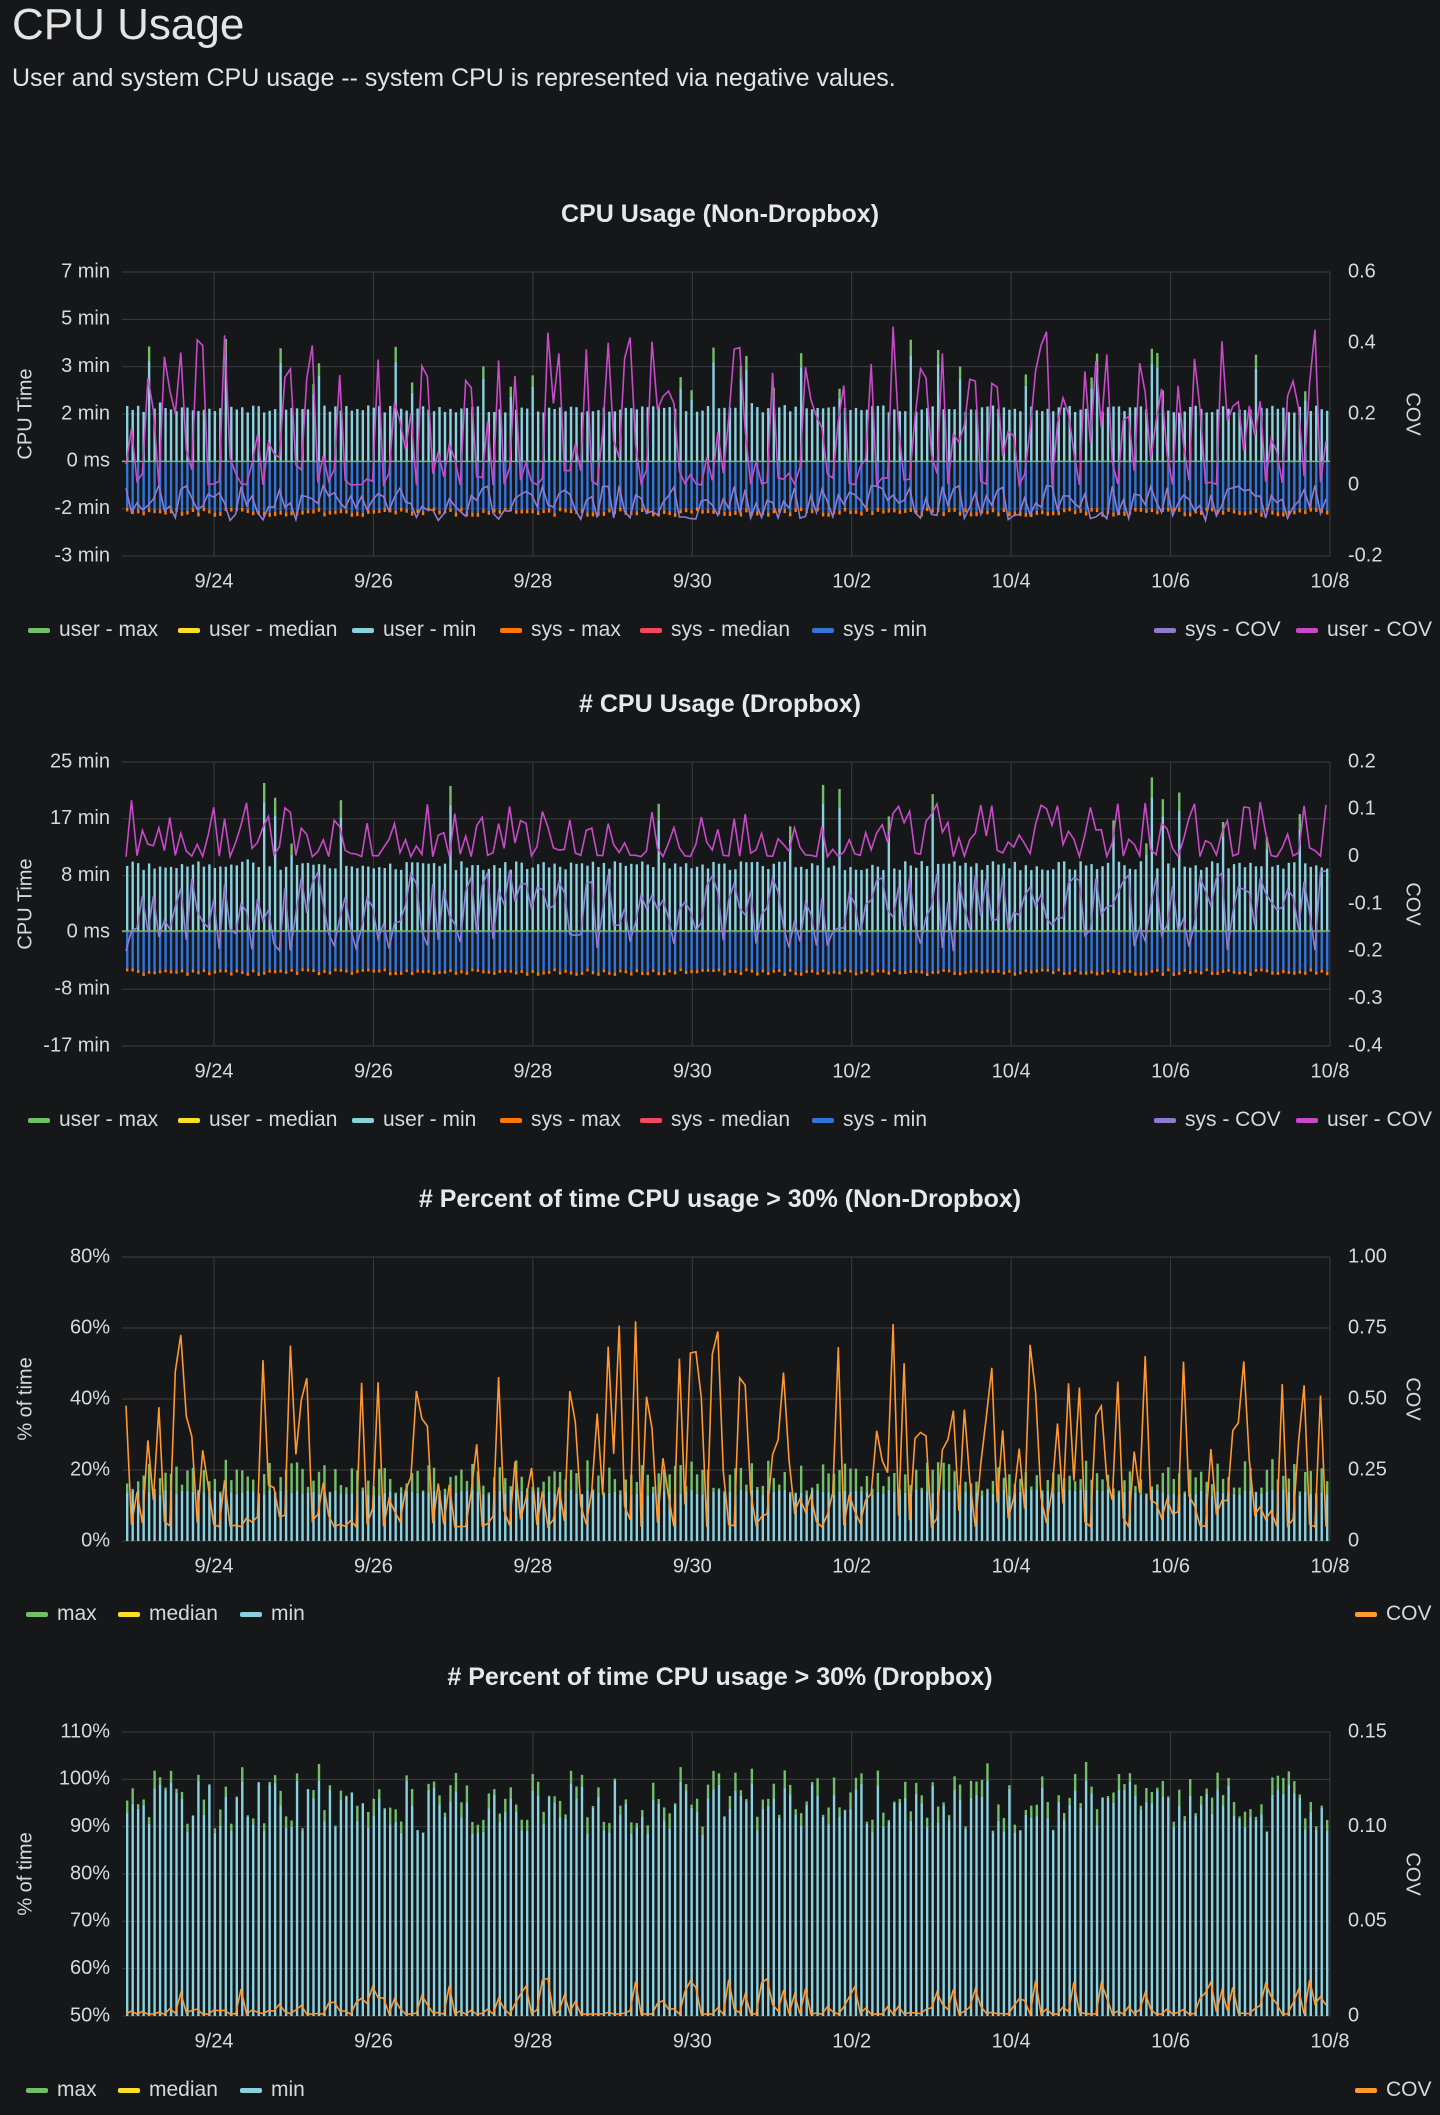 The width and height of the screenshot is (1440, 2115). What do you see at coordinates (1097, 360) in the screenshot?
I see `user-max-bar` at bounding box center [1097, 360].